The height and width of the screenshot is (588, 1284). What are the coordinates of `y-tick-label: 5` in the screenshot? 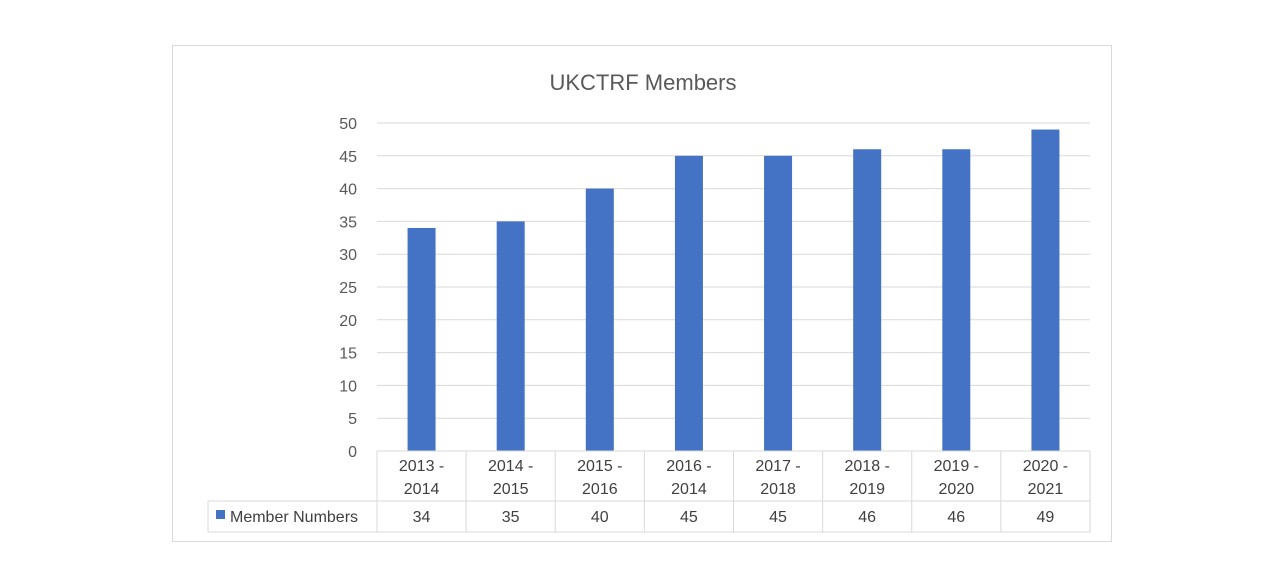 It's located at (352, 419).